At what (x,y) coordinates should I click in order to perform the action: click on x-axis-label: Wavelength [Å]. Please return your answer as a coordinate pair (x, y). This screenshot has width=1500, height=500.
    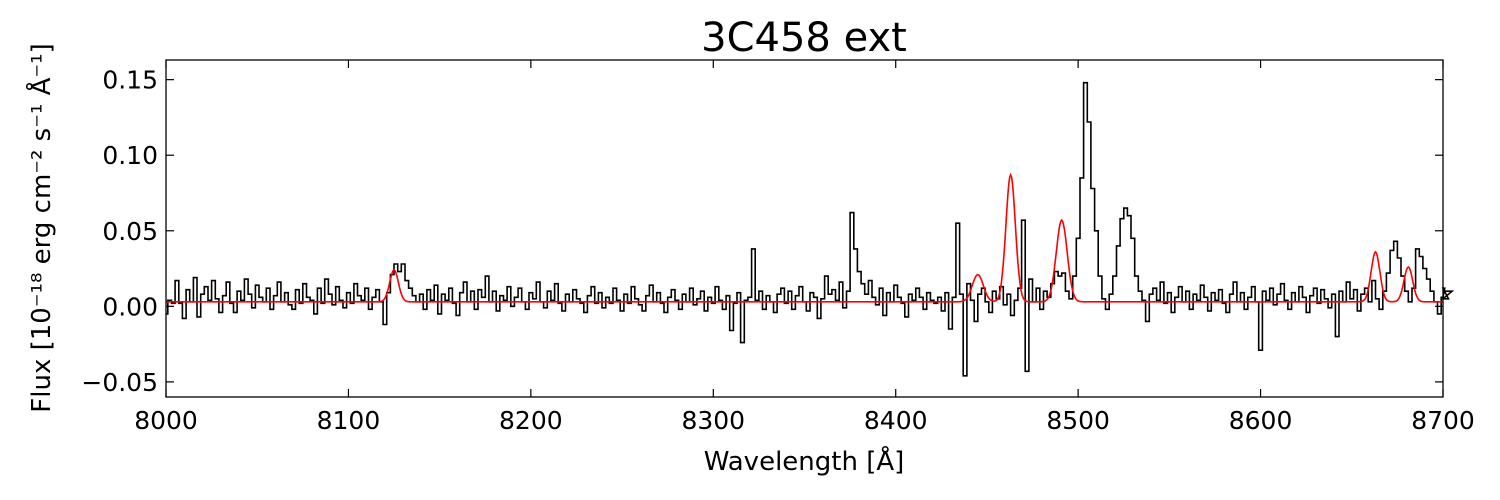
    Looking at the image, I should click on (804, 461).